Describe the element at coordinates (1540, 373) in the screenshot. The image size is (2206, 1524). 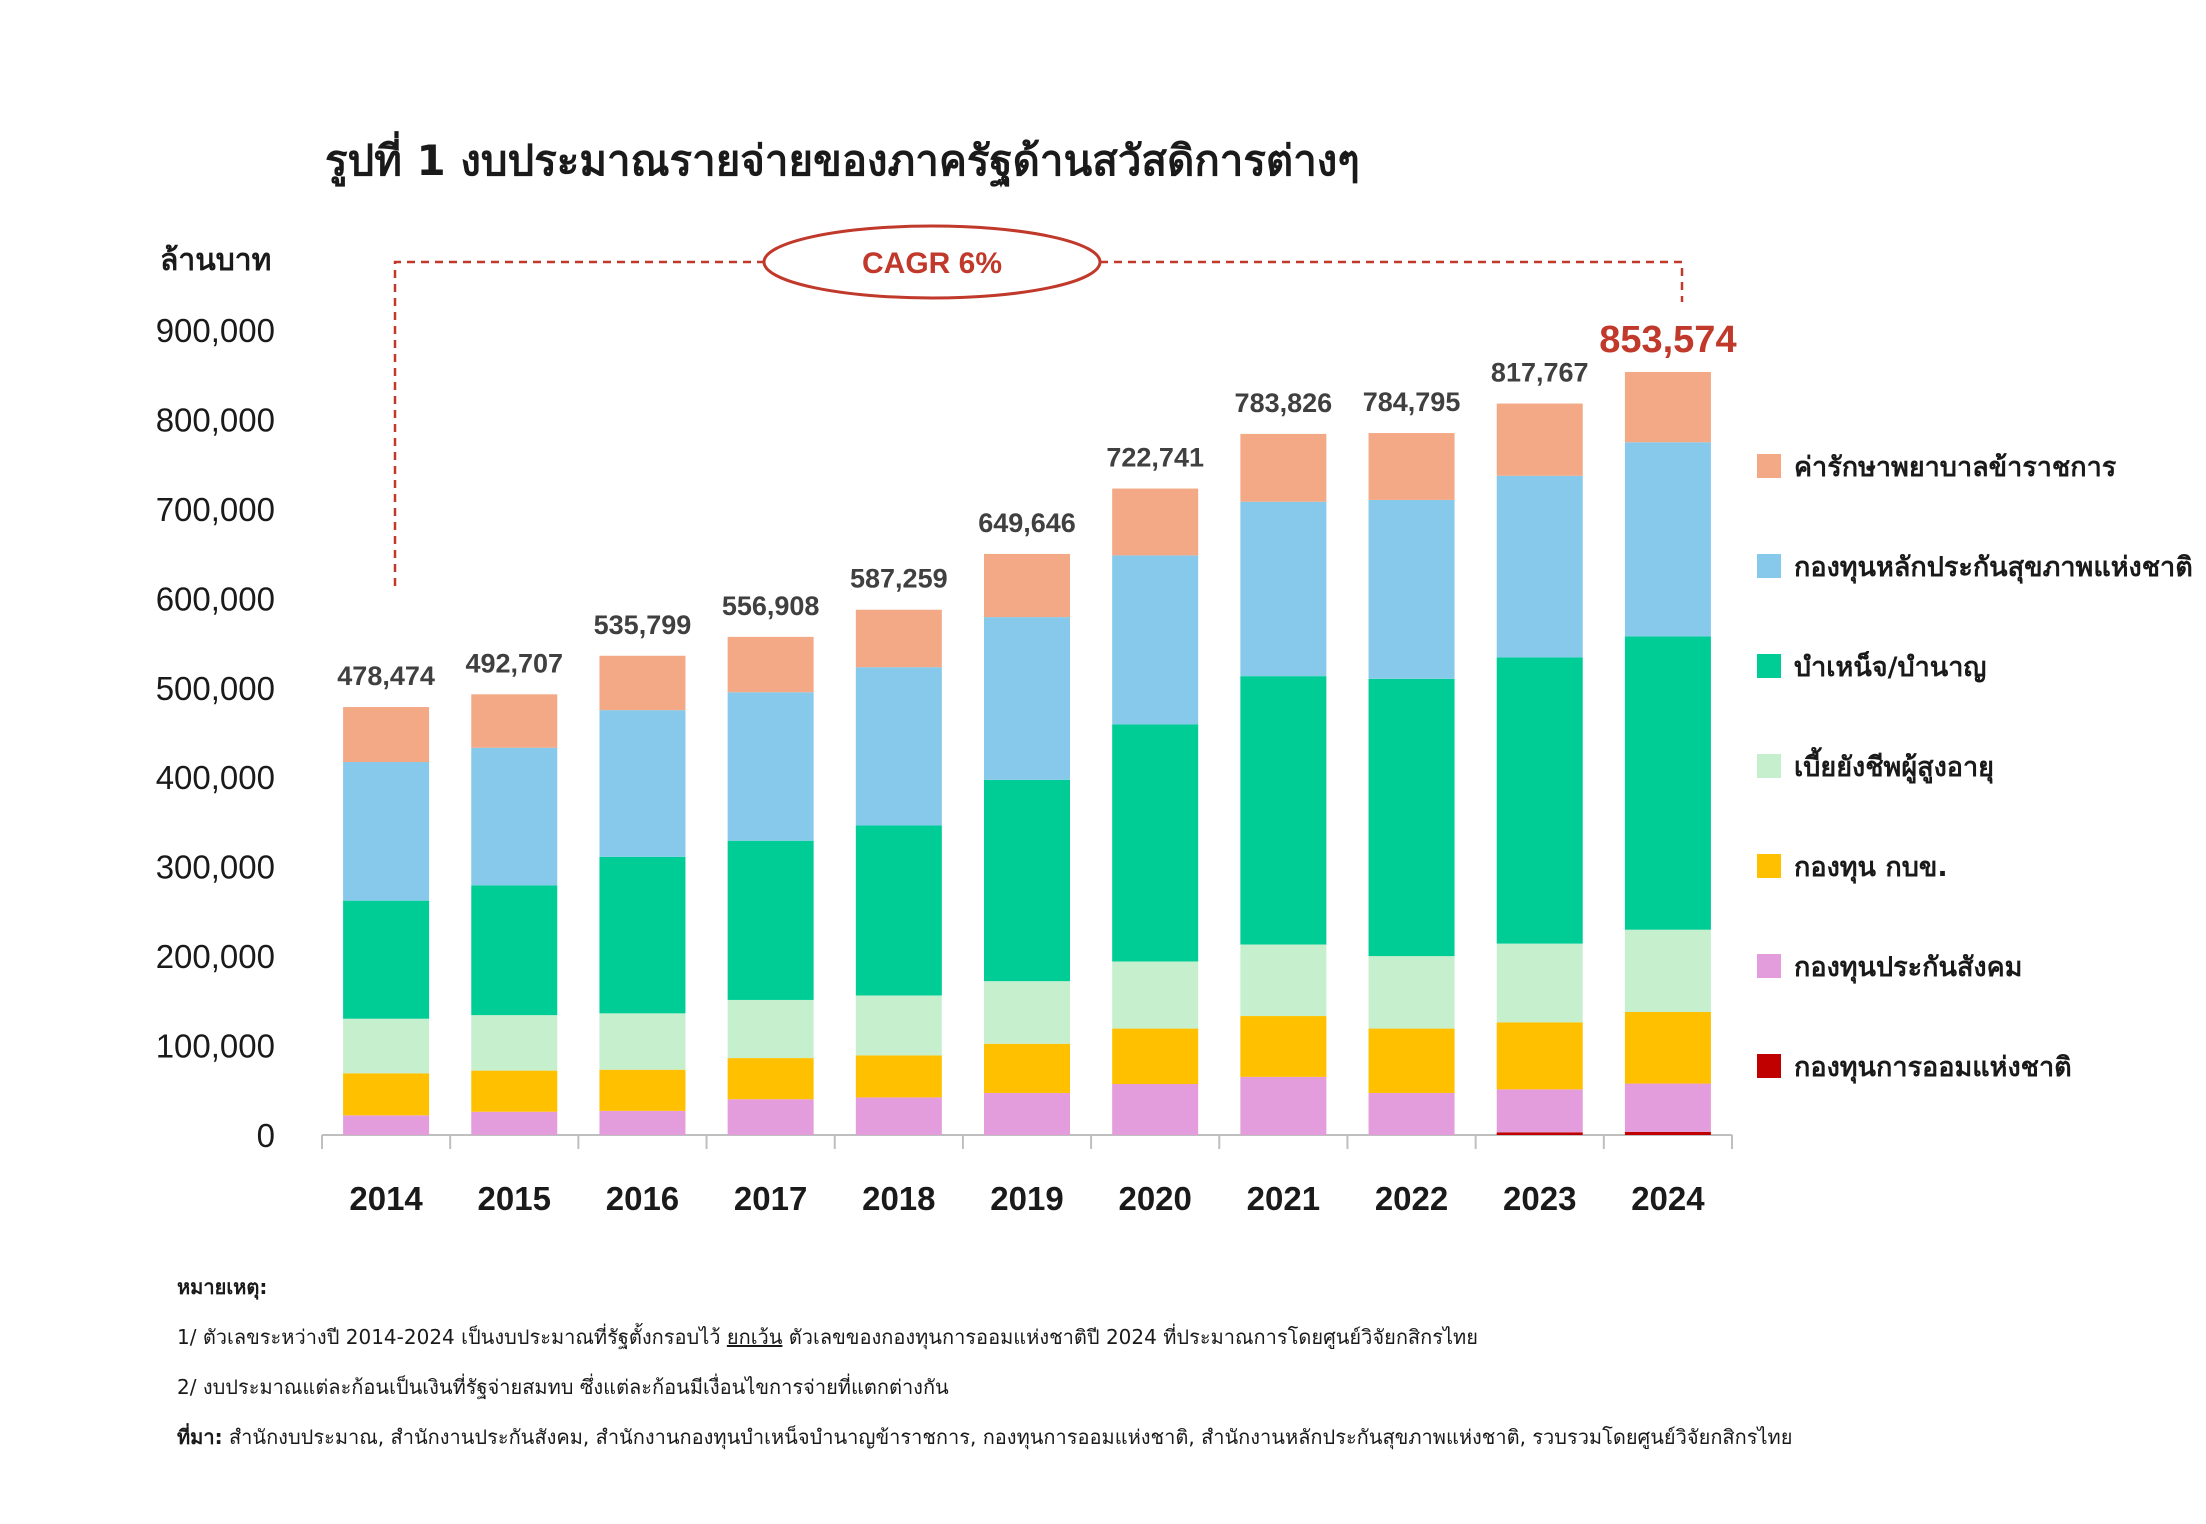
I see `total-label: 817,767` at that location.